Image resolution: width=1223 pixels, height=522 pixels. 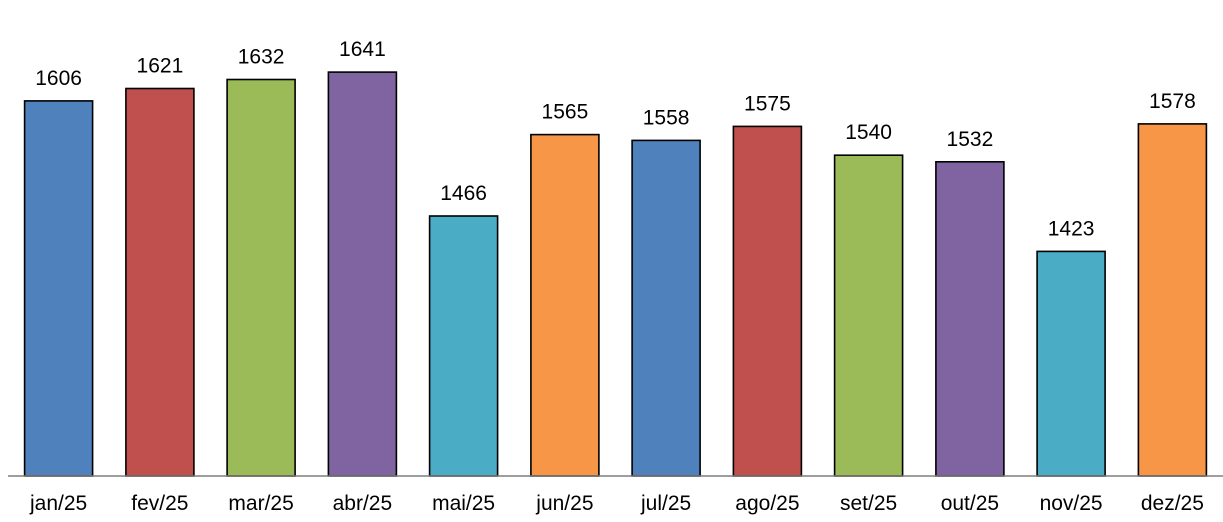 What do you see at coordinates (970, 503) in the screenshot?
I see `x-tick-label-out-25: out/25` at bounding box center [970, 503].